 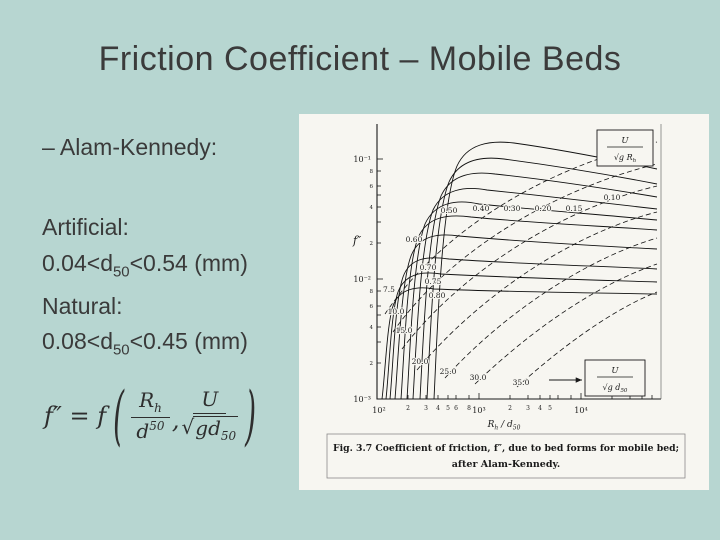 I want to click on caption-line2: after Alam-Kennedy., so click(x=506, y=464).